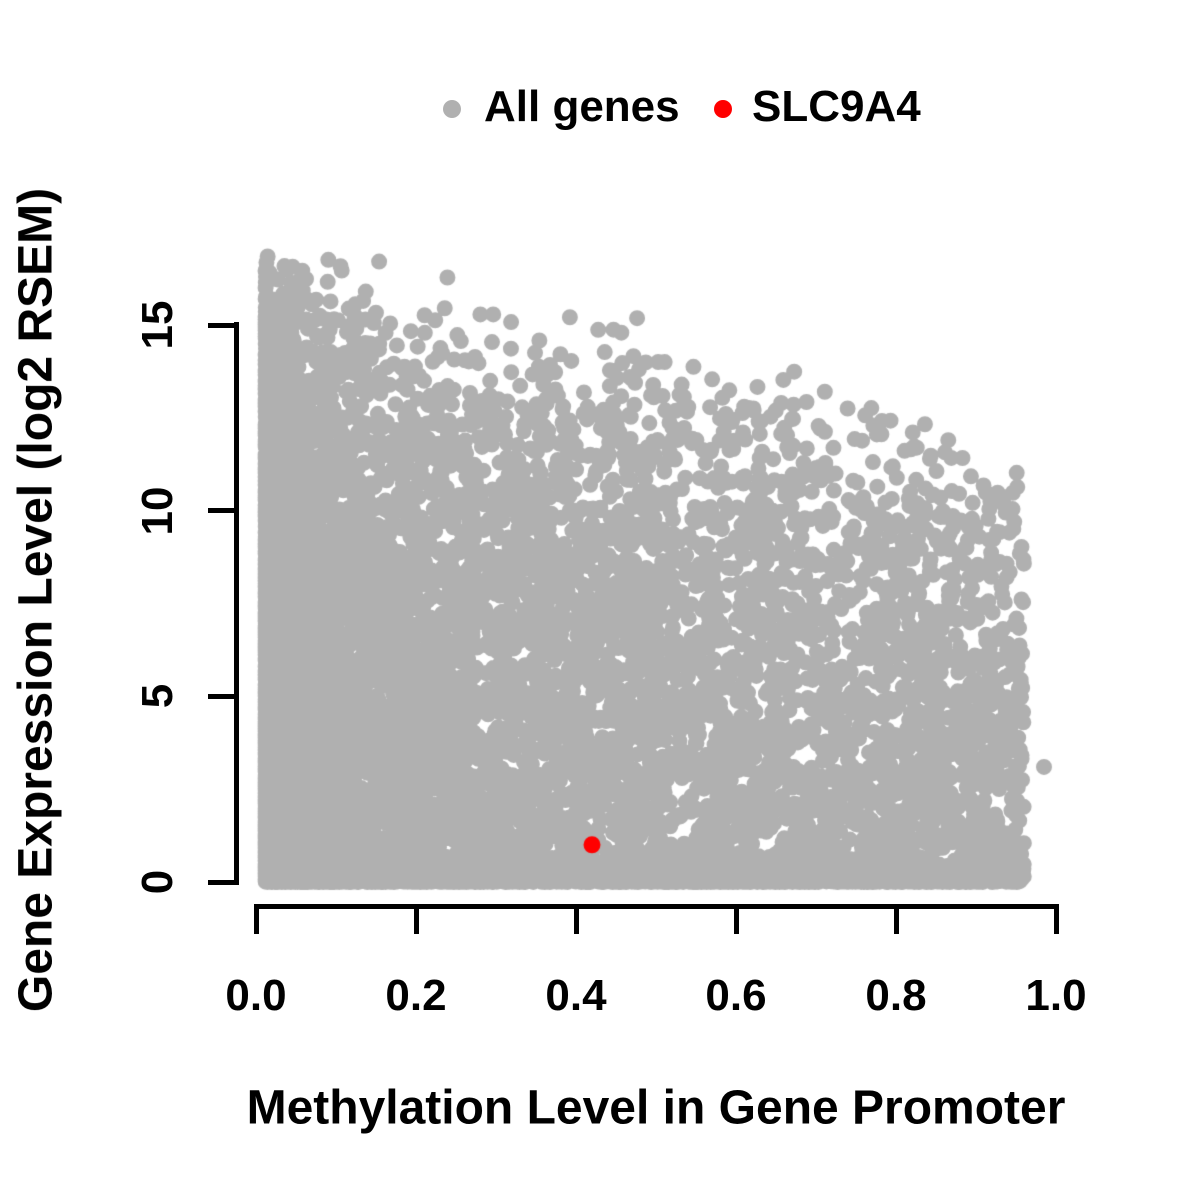 This screenshot has height=1200, width=1200. I want to click on all-genes-legend-dot-icon, so click(452, 109).